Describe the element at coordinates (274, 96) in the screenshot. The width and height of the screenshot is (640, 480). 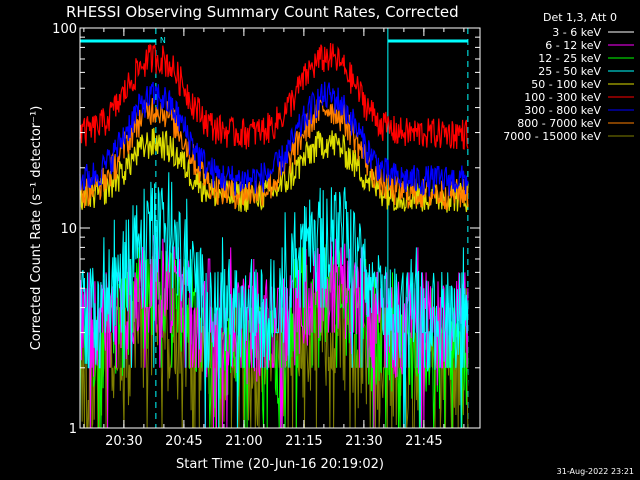
I see `series-line-100-300-kev` at that location.